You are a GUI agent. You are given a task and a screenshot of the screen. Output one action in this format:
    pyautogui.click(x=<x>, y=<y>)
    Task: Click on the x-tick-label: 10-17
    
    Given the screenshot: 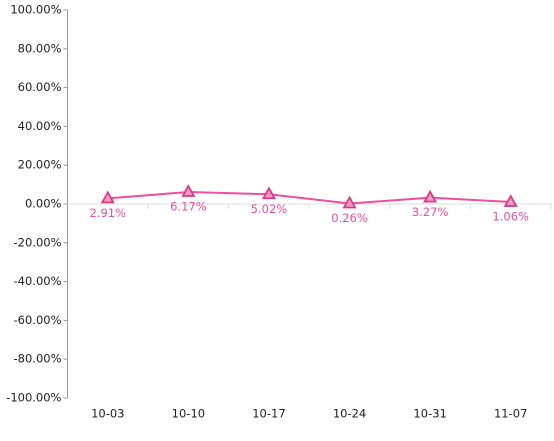 What is the action you would take?
    pyautogui.click(x=268, y=414)
    